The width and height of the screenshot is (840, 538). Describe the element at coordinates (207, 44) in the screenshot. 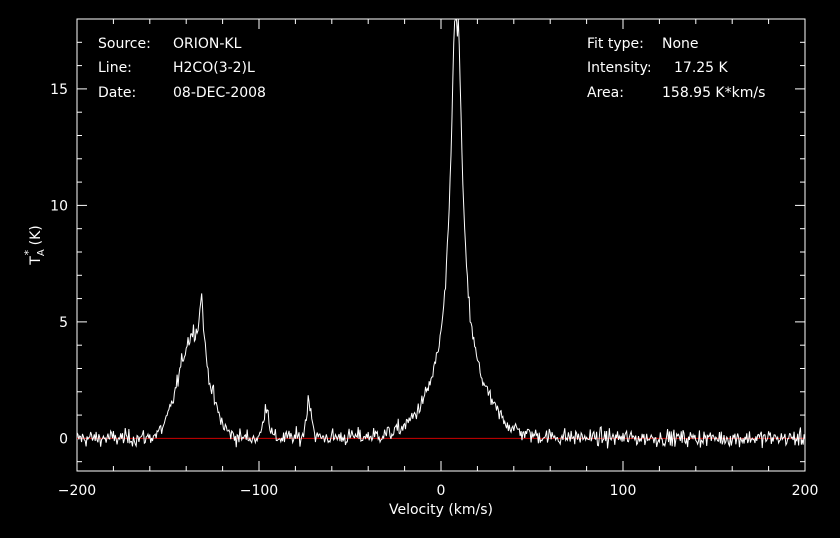

I see `source-value: ORION-KL` at that location.